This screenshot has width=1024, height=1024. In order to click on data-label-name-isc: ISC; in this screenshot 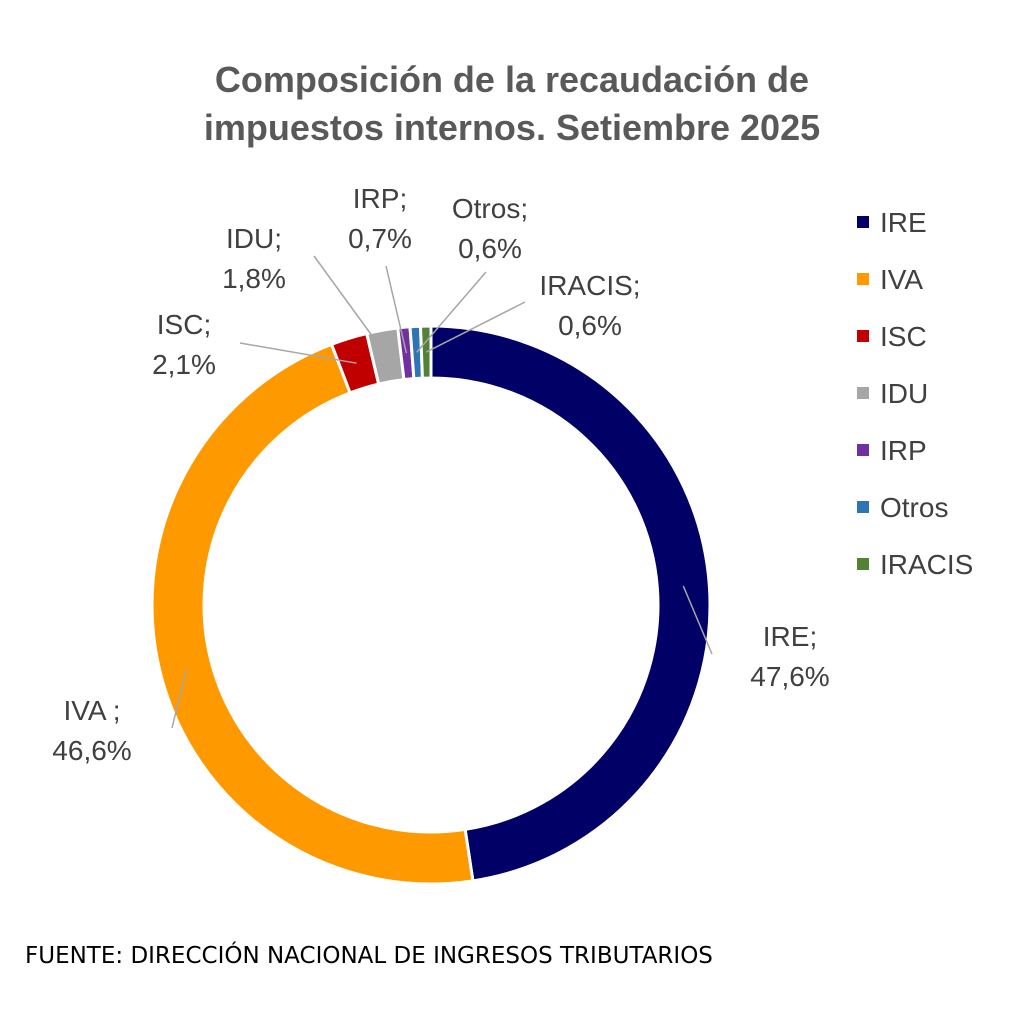, I will do `click(184, 324)`.